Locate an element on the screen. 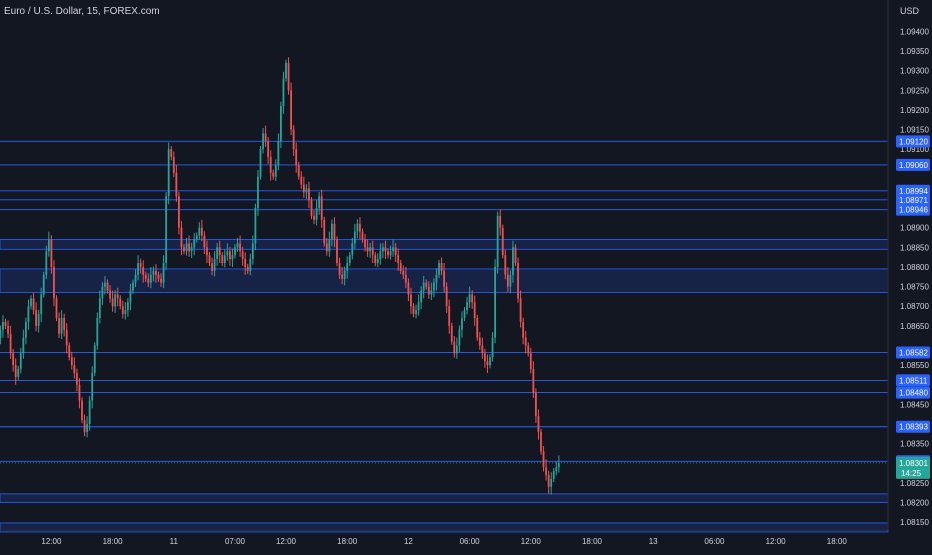 The width and height of the screenshot is (932, 555). price-tick-label-6: 1.09100 is located at coordinates (914, 149).